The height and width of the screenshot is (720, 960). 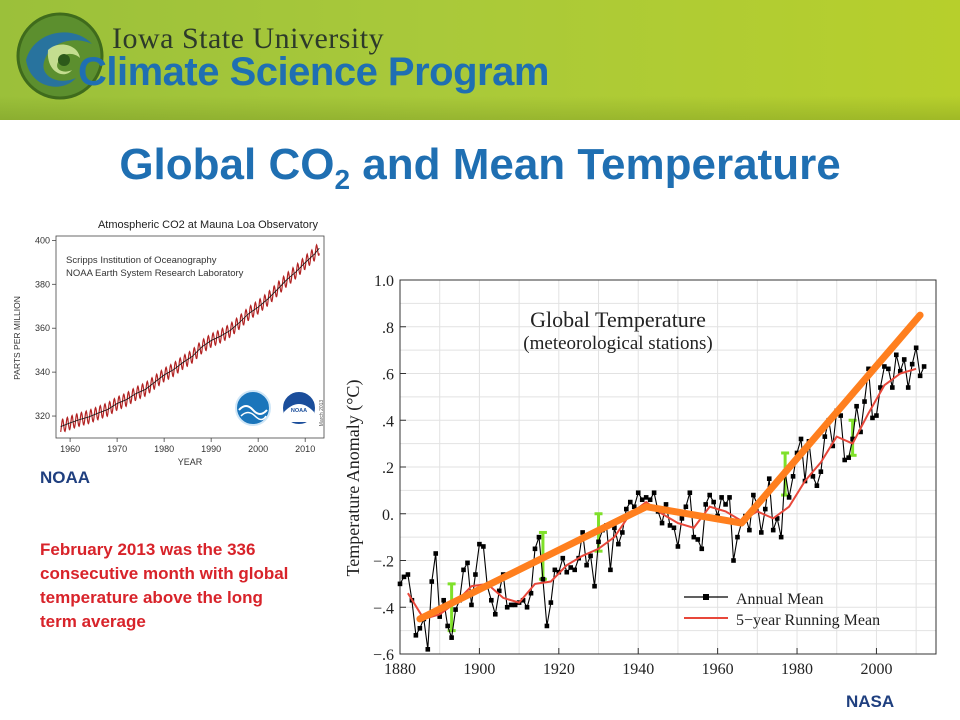 I want to click on co2-x-axis-label: YEAR, so click(x=190, y=462).